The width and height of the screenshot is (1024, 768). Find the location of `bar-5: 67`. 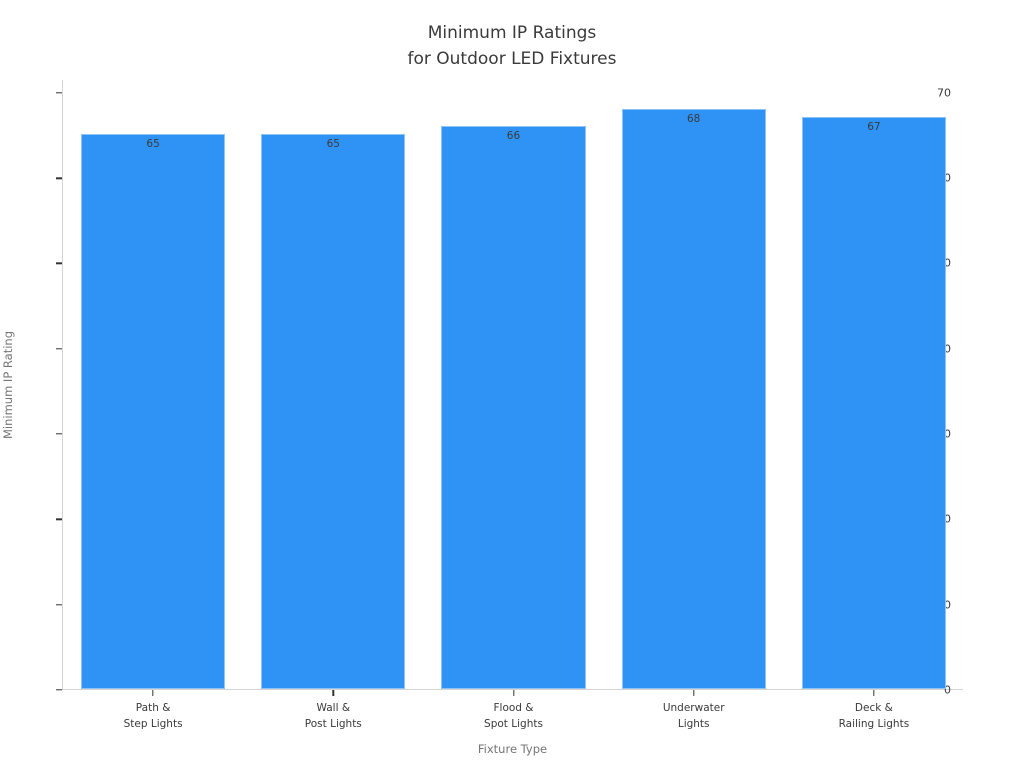

bar-5: 67 is located at coordinates (873, 403).